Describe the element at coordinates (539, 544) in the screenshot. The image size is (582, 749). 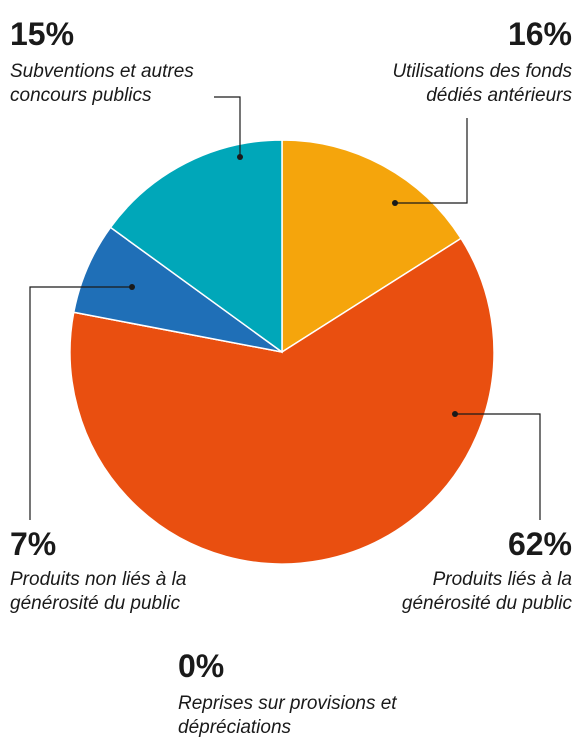
I see `value-label: 62%` at that location.